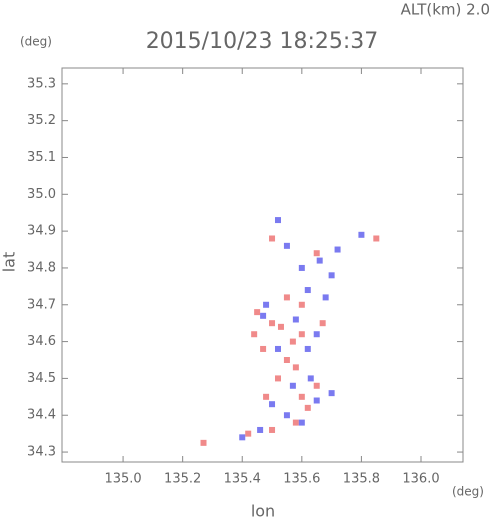  What do you see at coordinates (182, 479) in the screenshot?
I see `x-tick-label: 135.2` at bounding box center [182, 479].